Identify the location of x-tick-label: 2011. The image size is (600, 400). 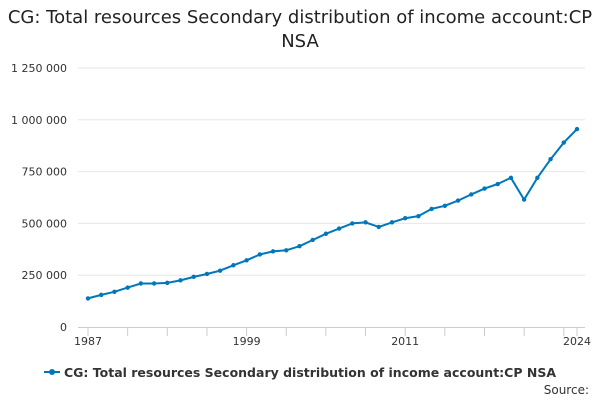
(405, 341).